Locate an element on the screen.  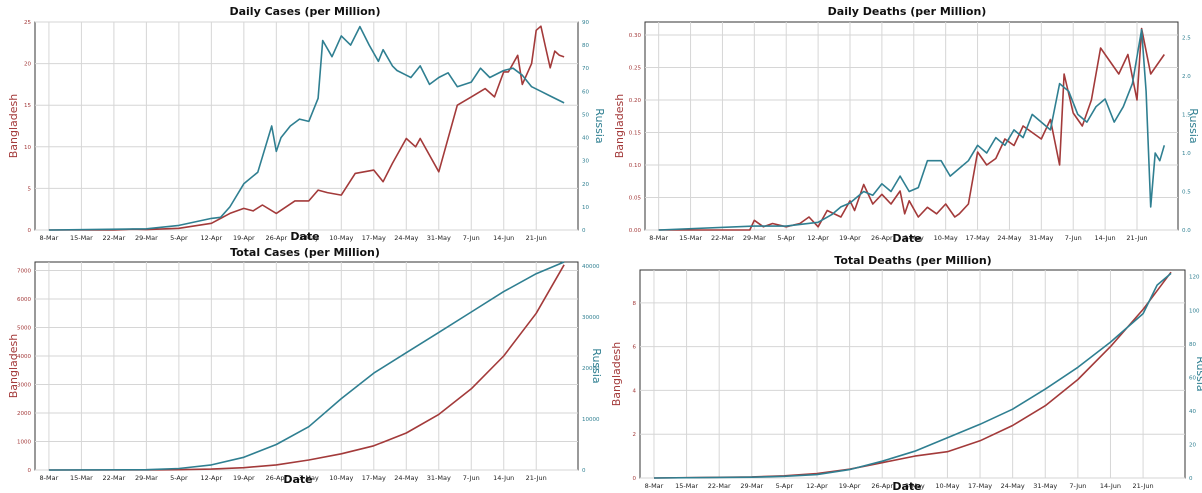
right-tick-label: 60 is located at coordinates (585, 92).